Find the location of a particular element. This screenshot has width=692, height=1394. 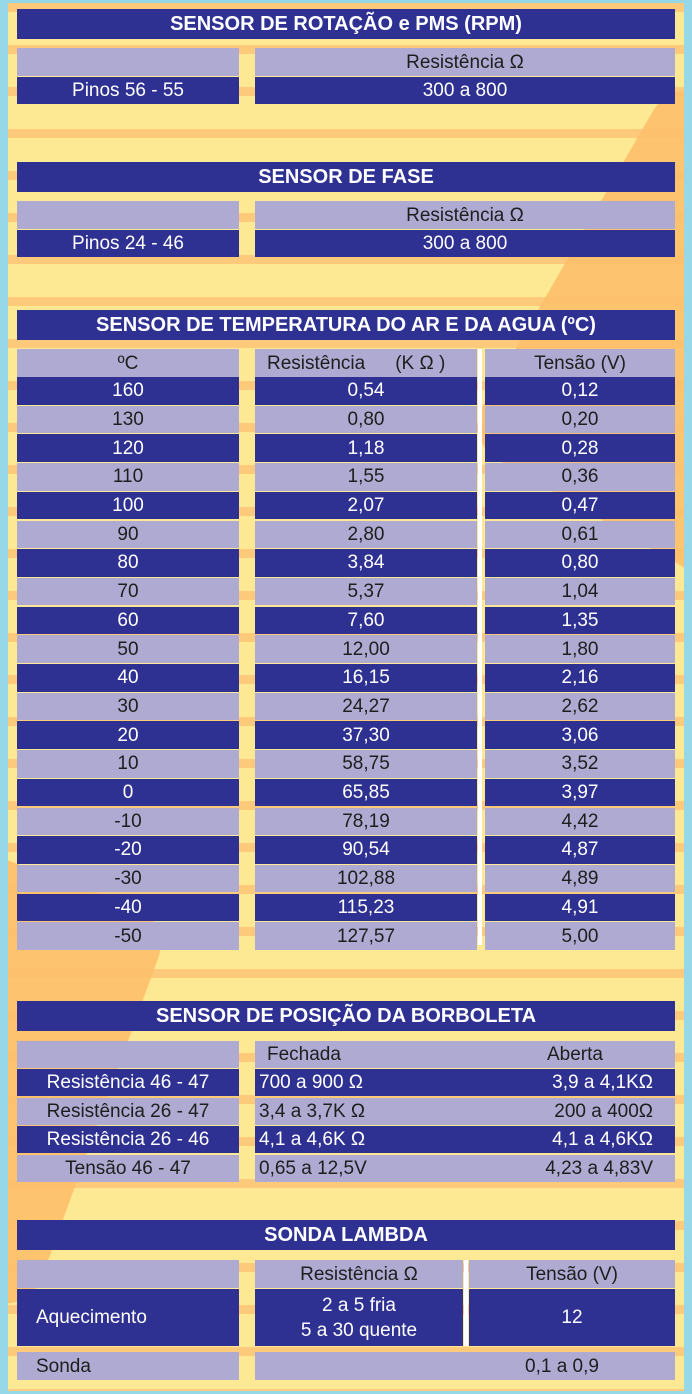

temp-cell-celsius: 80 is located at coordinates (128, 563).